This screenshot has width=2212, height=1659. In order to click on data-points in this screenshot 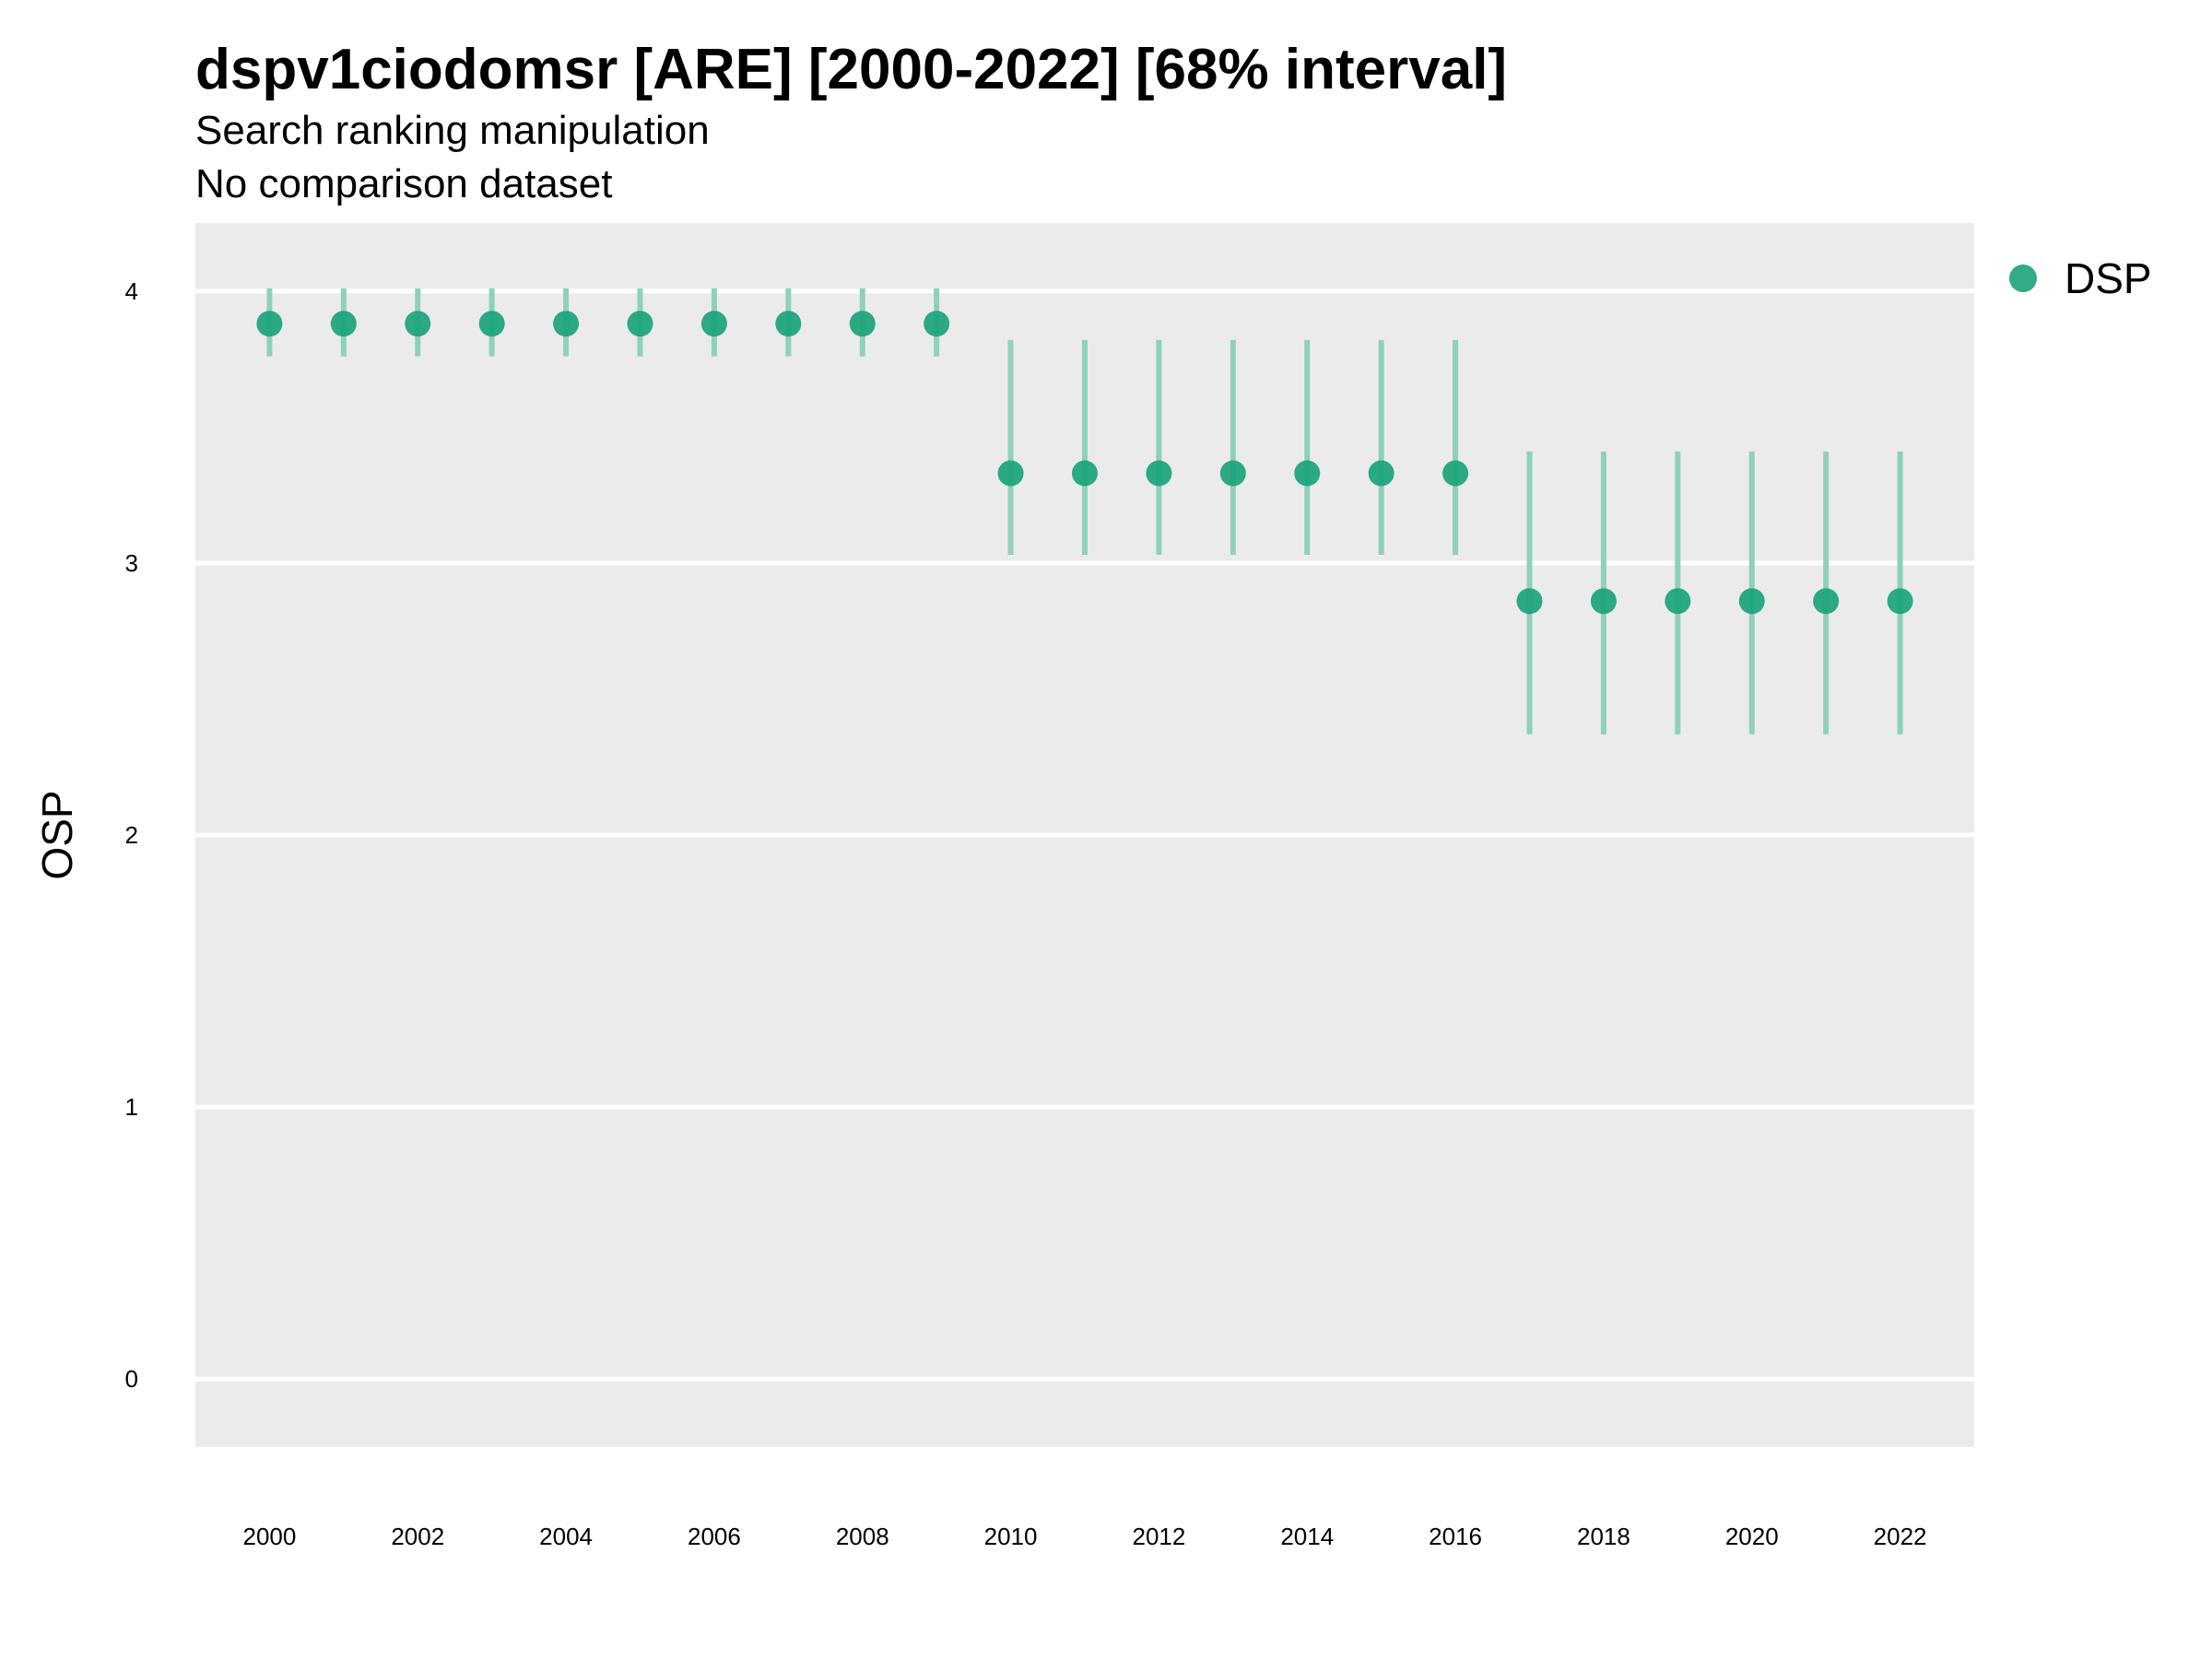, I will do `click(1084, 463)`.